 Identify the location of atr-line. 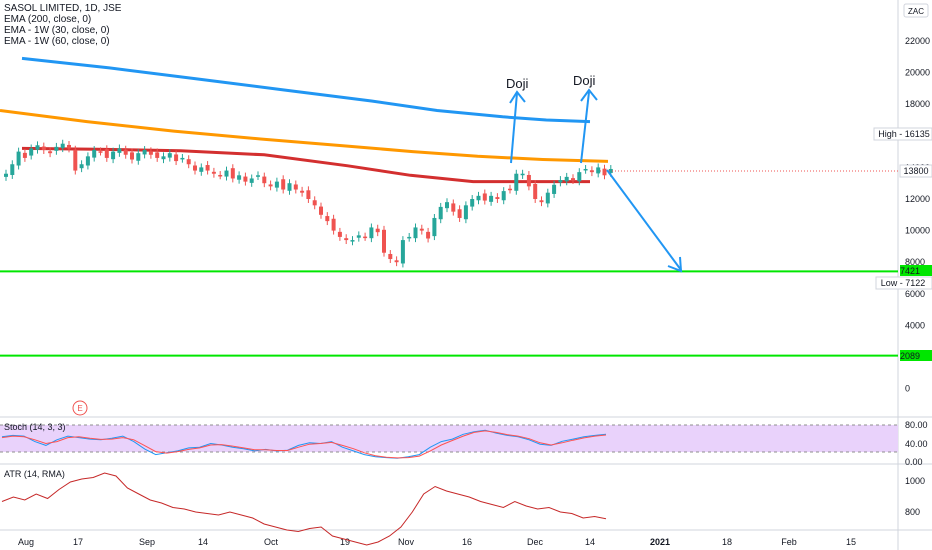
(304, 509).